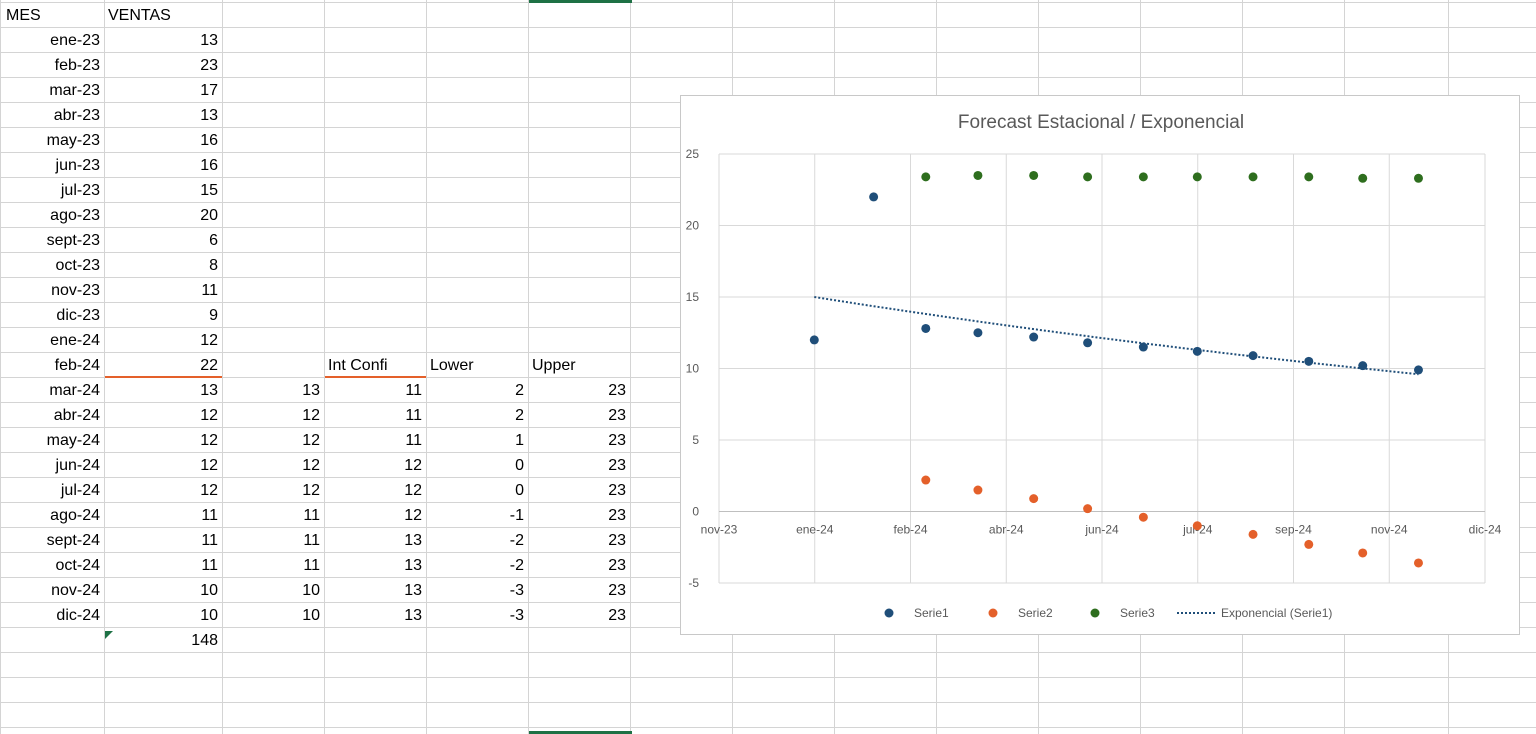 The height and width of the screenshot is (734, 1536). Describe the element at coordinates (74, 390) in the screenshot. I see `cell-mes: mar-24` at that location.